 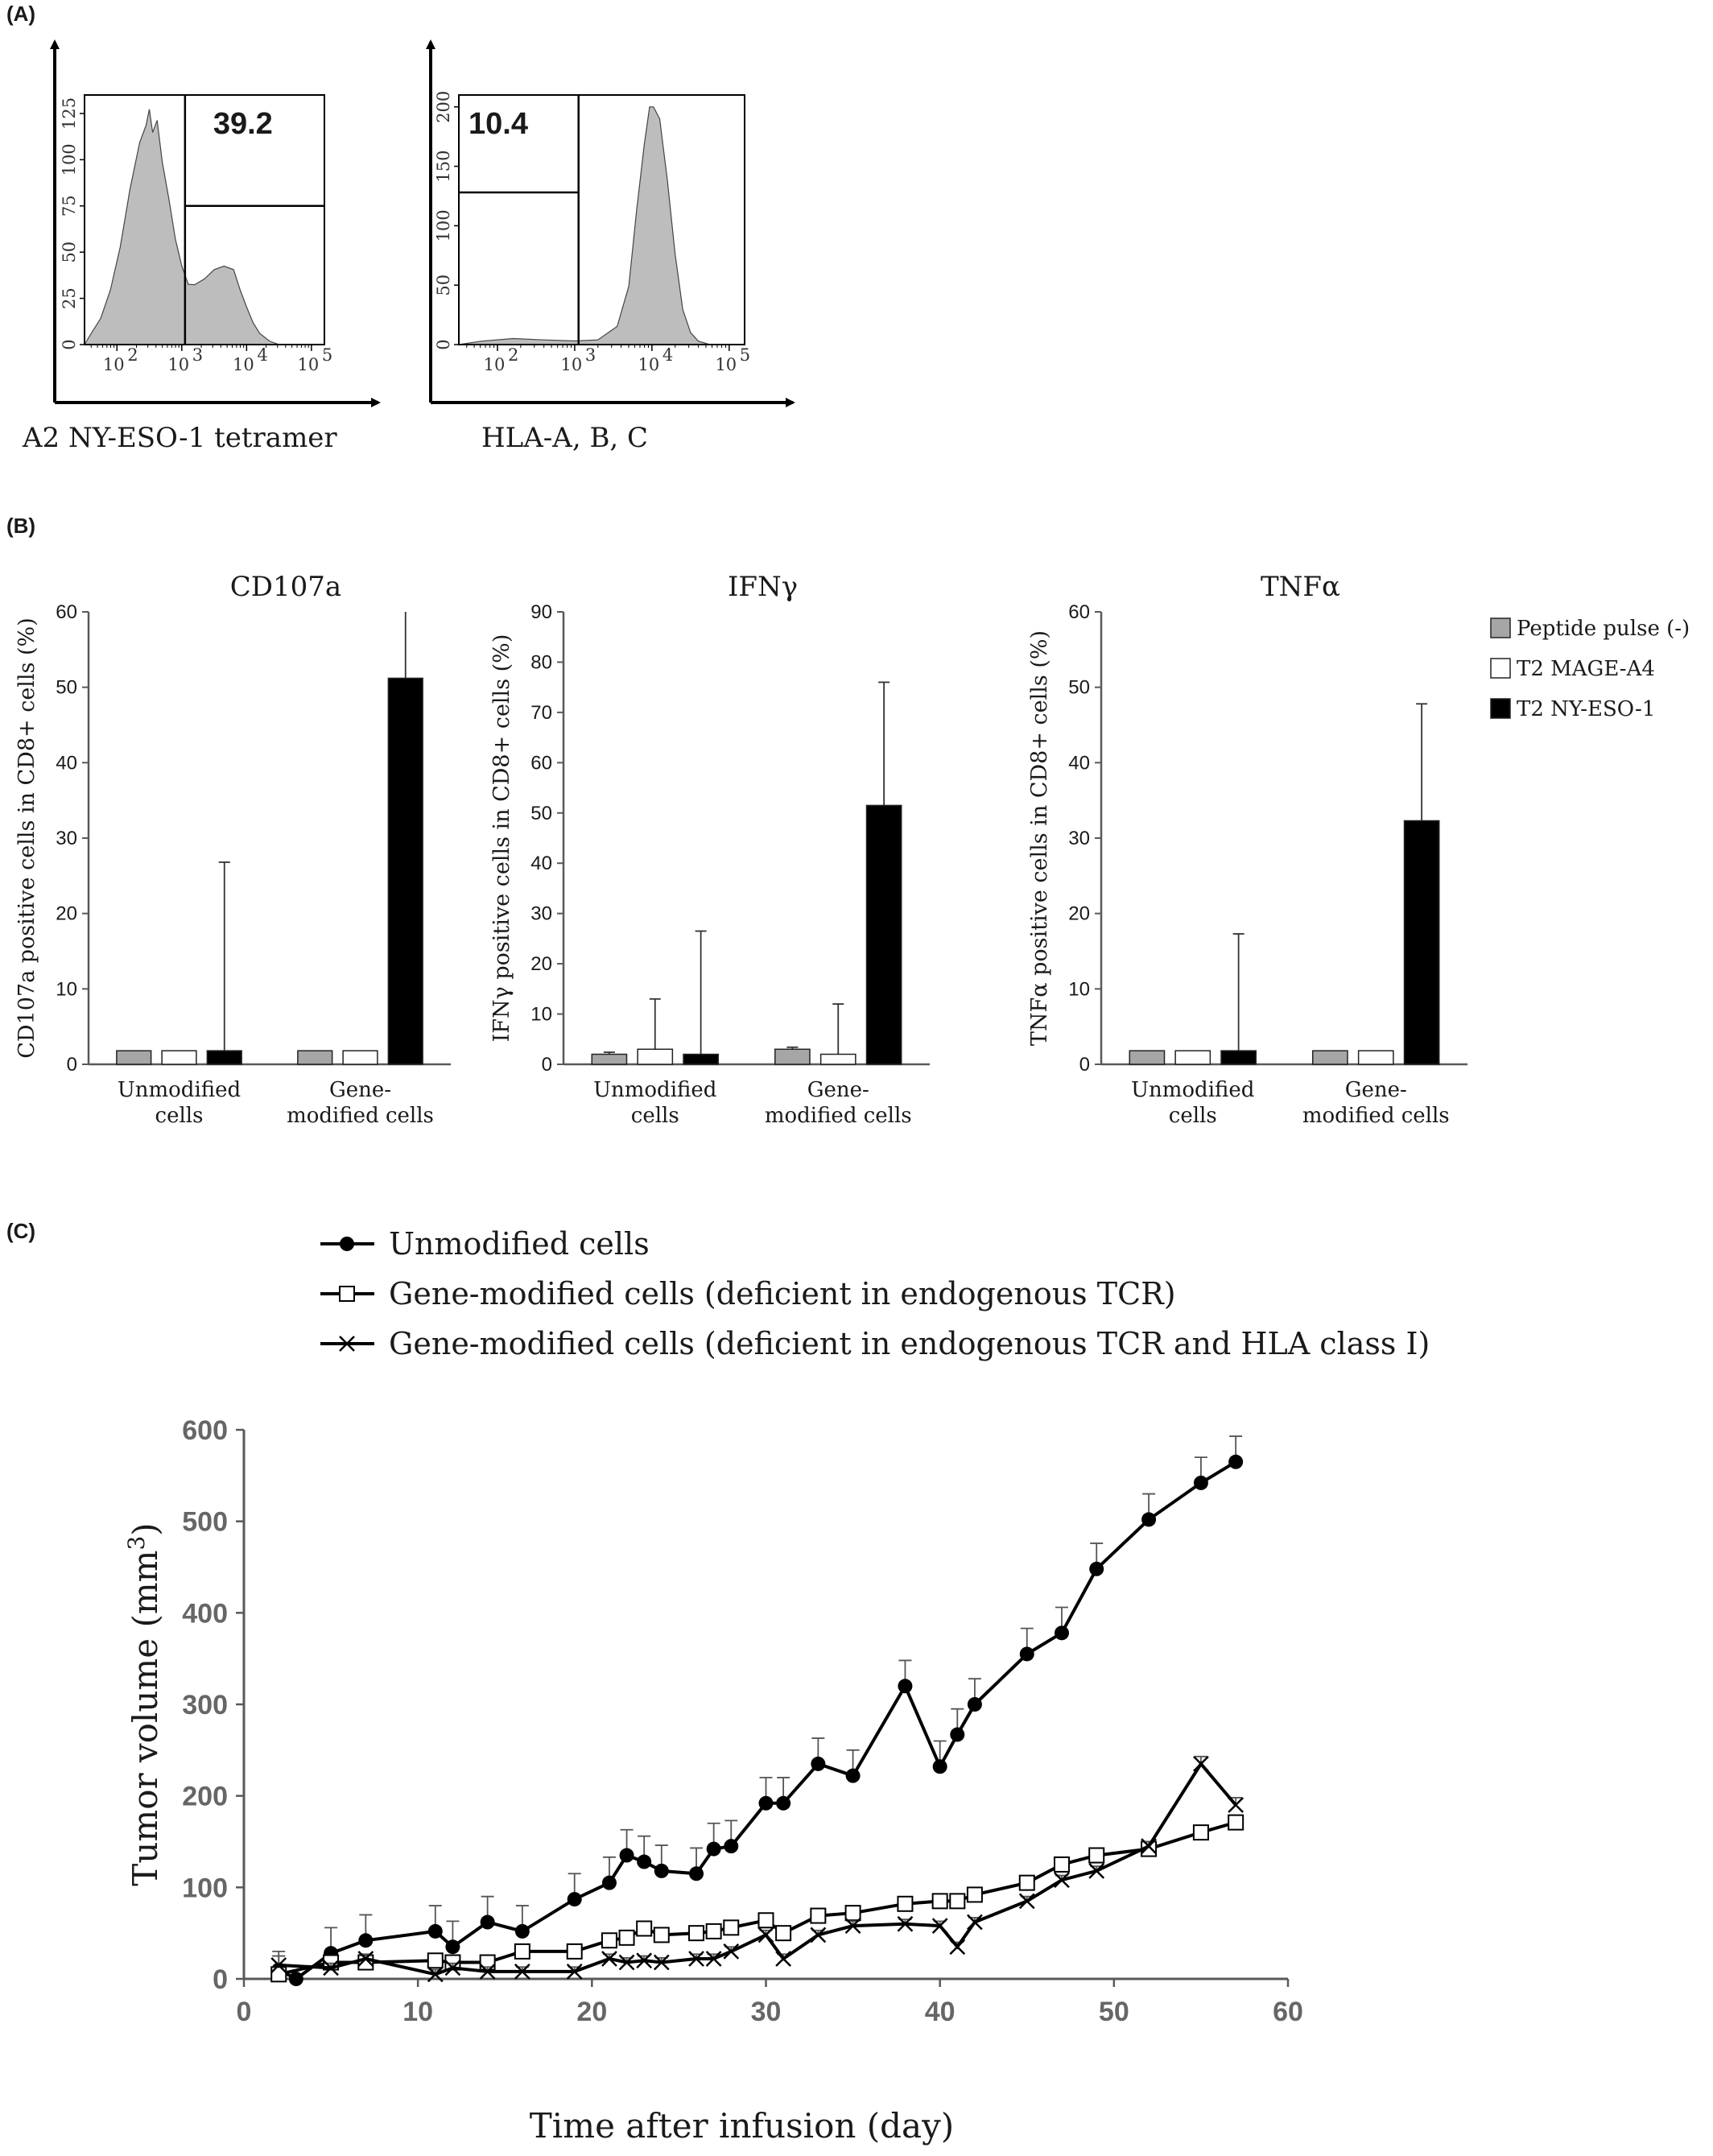 I want to click on series-line, so click(x=757, y=1898).